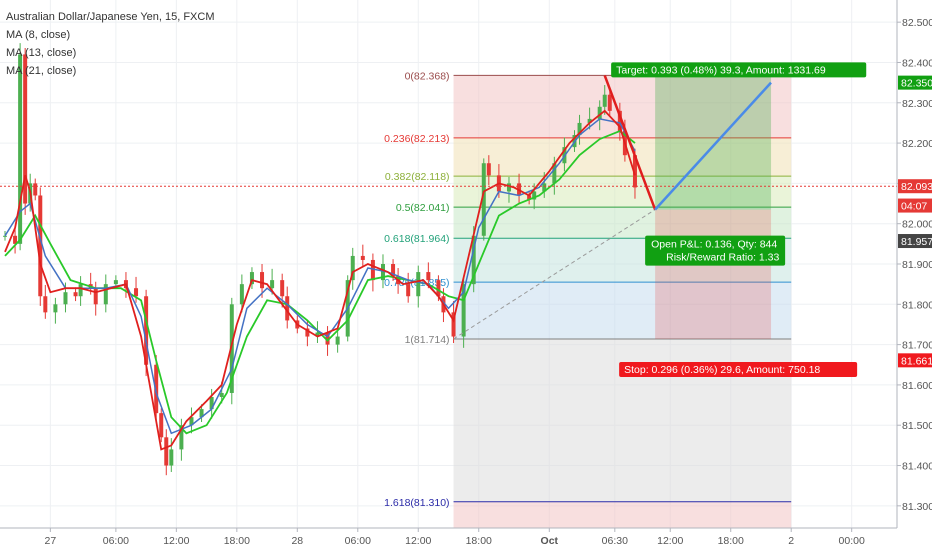  What do you see at coordinates (713, 274) in the screenshot?
I see `position-stop-zone` at bounding box center [713, 274].